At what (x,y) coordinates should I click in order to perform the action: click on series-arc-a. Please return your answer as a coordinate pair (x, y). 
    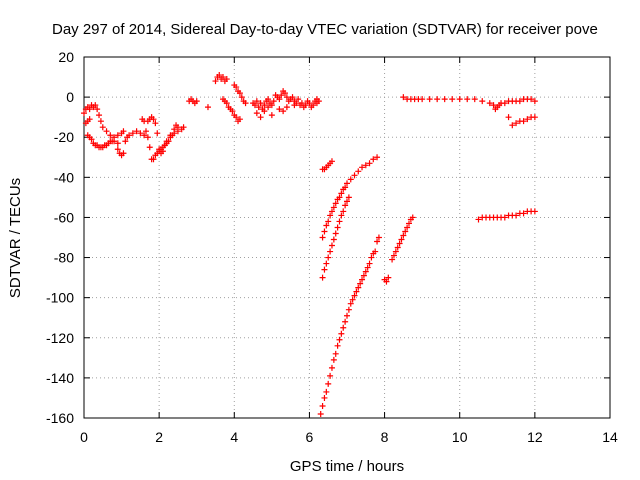
    Looking at the image, I should click on (104, 121).